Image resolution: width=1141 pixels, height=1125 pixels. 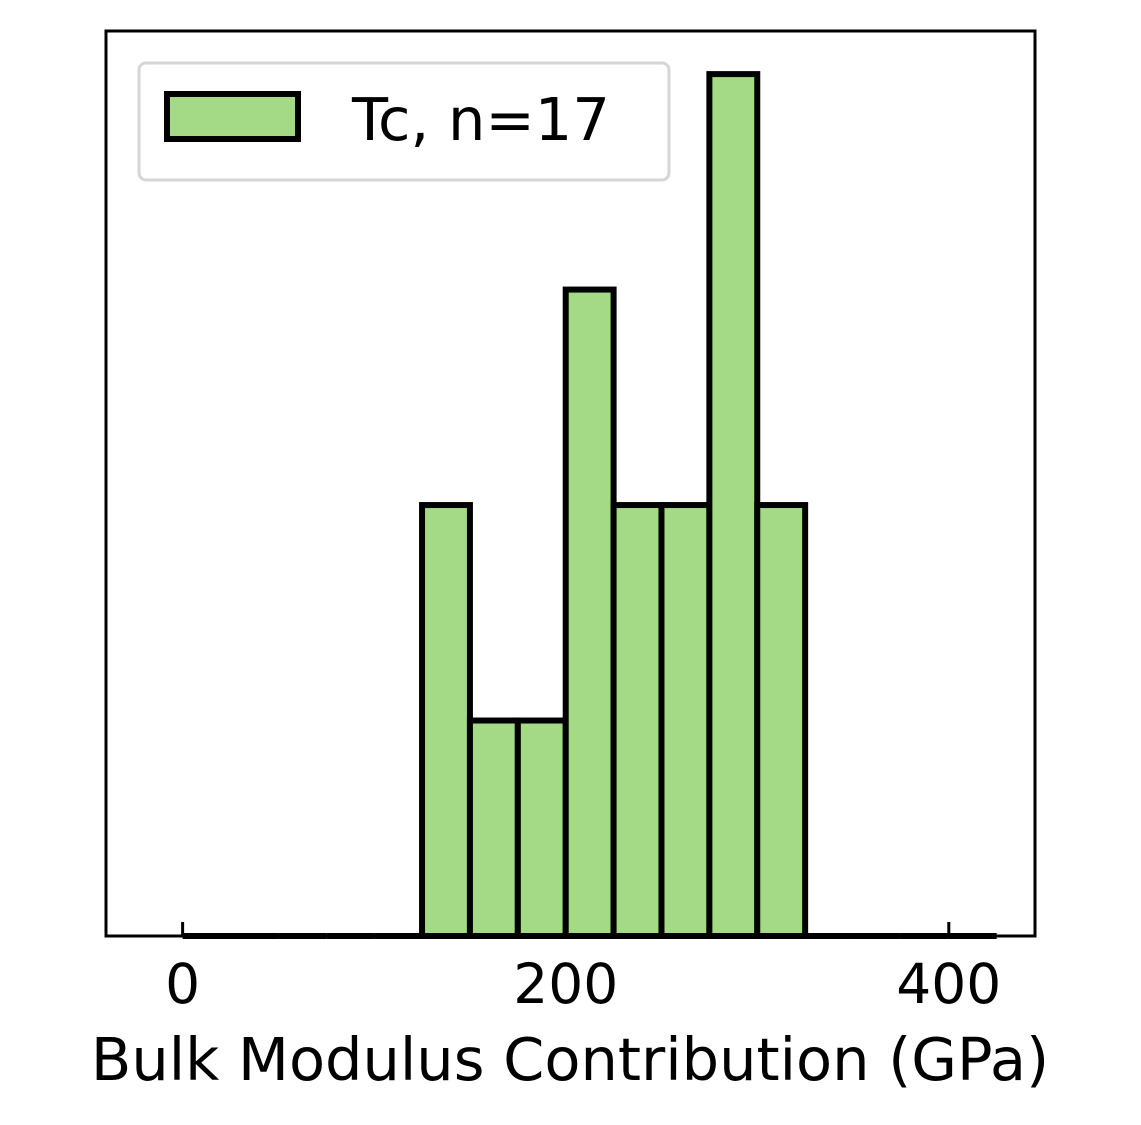 What do you see at coordinates (182, 984) in the screenshot?
I see `x-tick-label: 0` at bounding box center [182, 984].